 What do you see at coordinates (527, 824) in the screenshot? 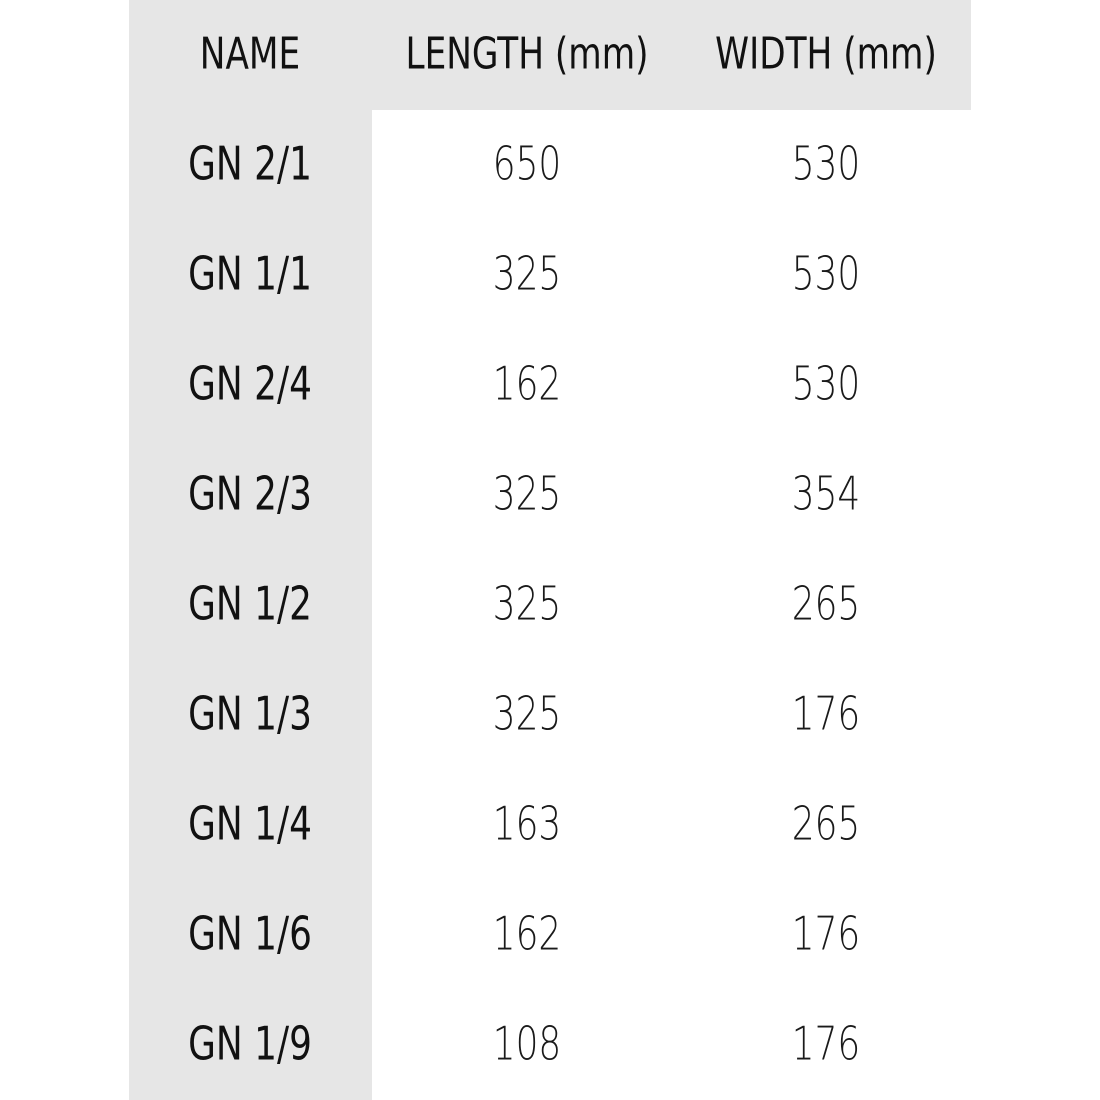
I see `value-cell: 163` at bounding box center [527, 824].